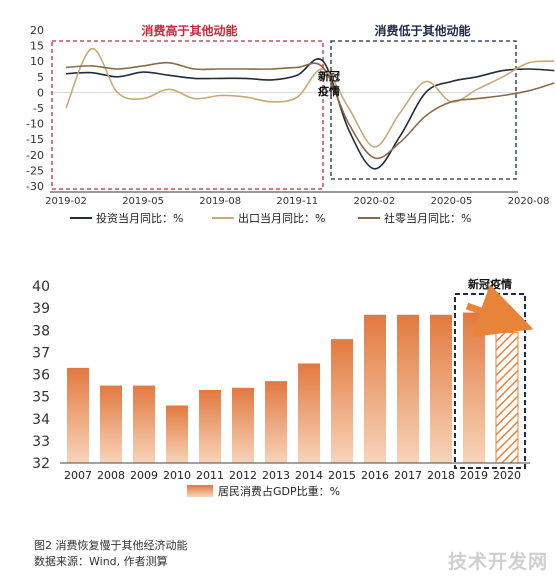 Image resolution: width=556 pixels, height=578 pixels. What do you see at coordinates (427, 218) in the screenshot?
I see `legend-label: 社零当月同比：%` at bounding box center [427, 218].